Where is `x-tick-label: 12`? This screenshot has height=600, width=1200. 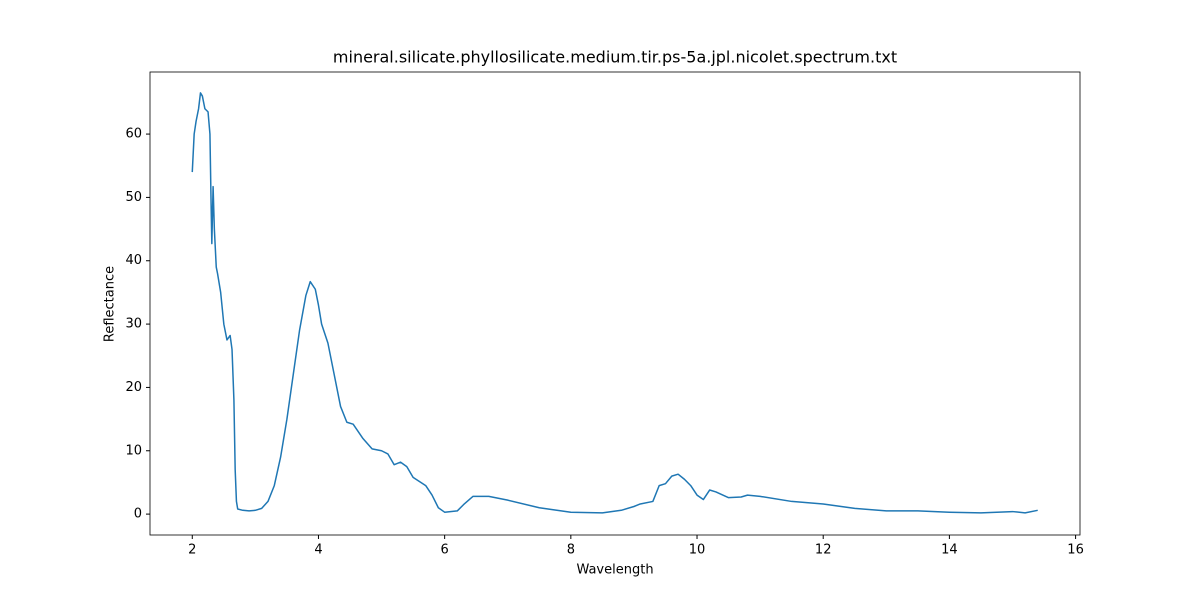 x-tick-label: 12 is located at coordinates (823, 550).